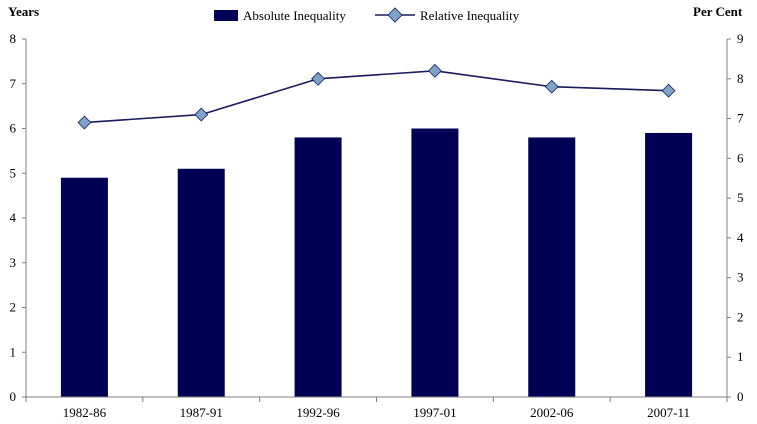  Describe the element at coordinates (13, 351) in the screenshot. I see `left-tick-label: 1` at that location.